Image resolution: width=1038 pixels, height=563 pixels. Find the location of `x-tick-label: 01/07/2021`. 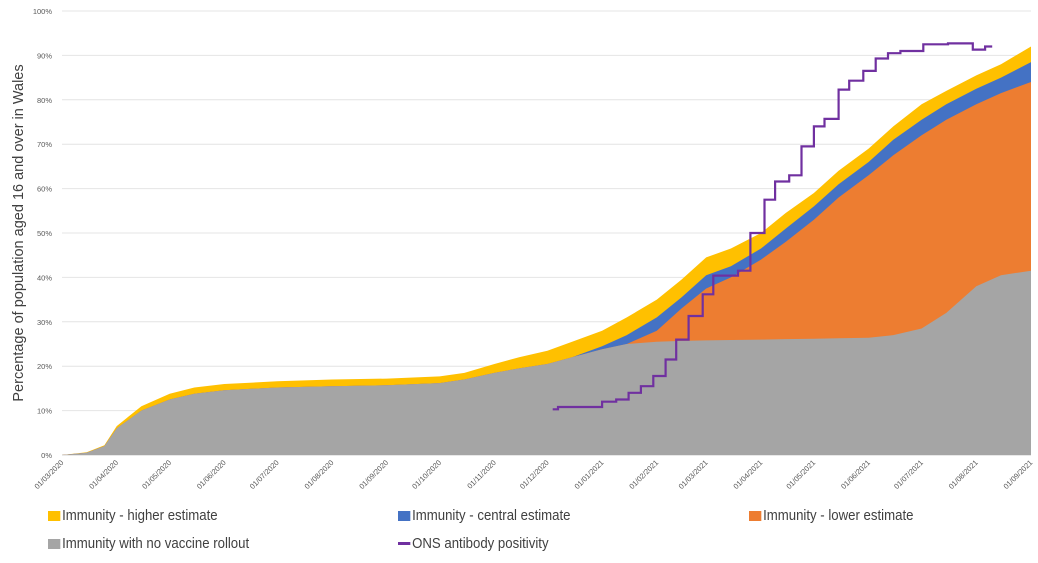

x-tick-label: 01/07/2021 is located at coordinates (908, 474).